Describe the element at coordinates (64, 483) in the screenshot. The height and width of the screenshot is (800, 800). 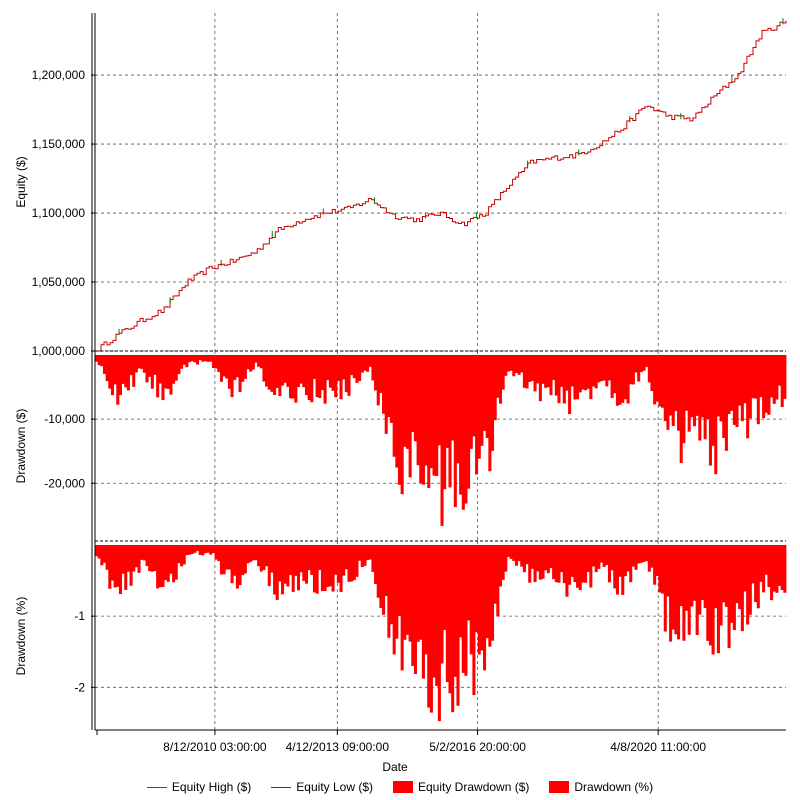
I see `y-tick-label: -20,000` at that location.